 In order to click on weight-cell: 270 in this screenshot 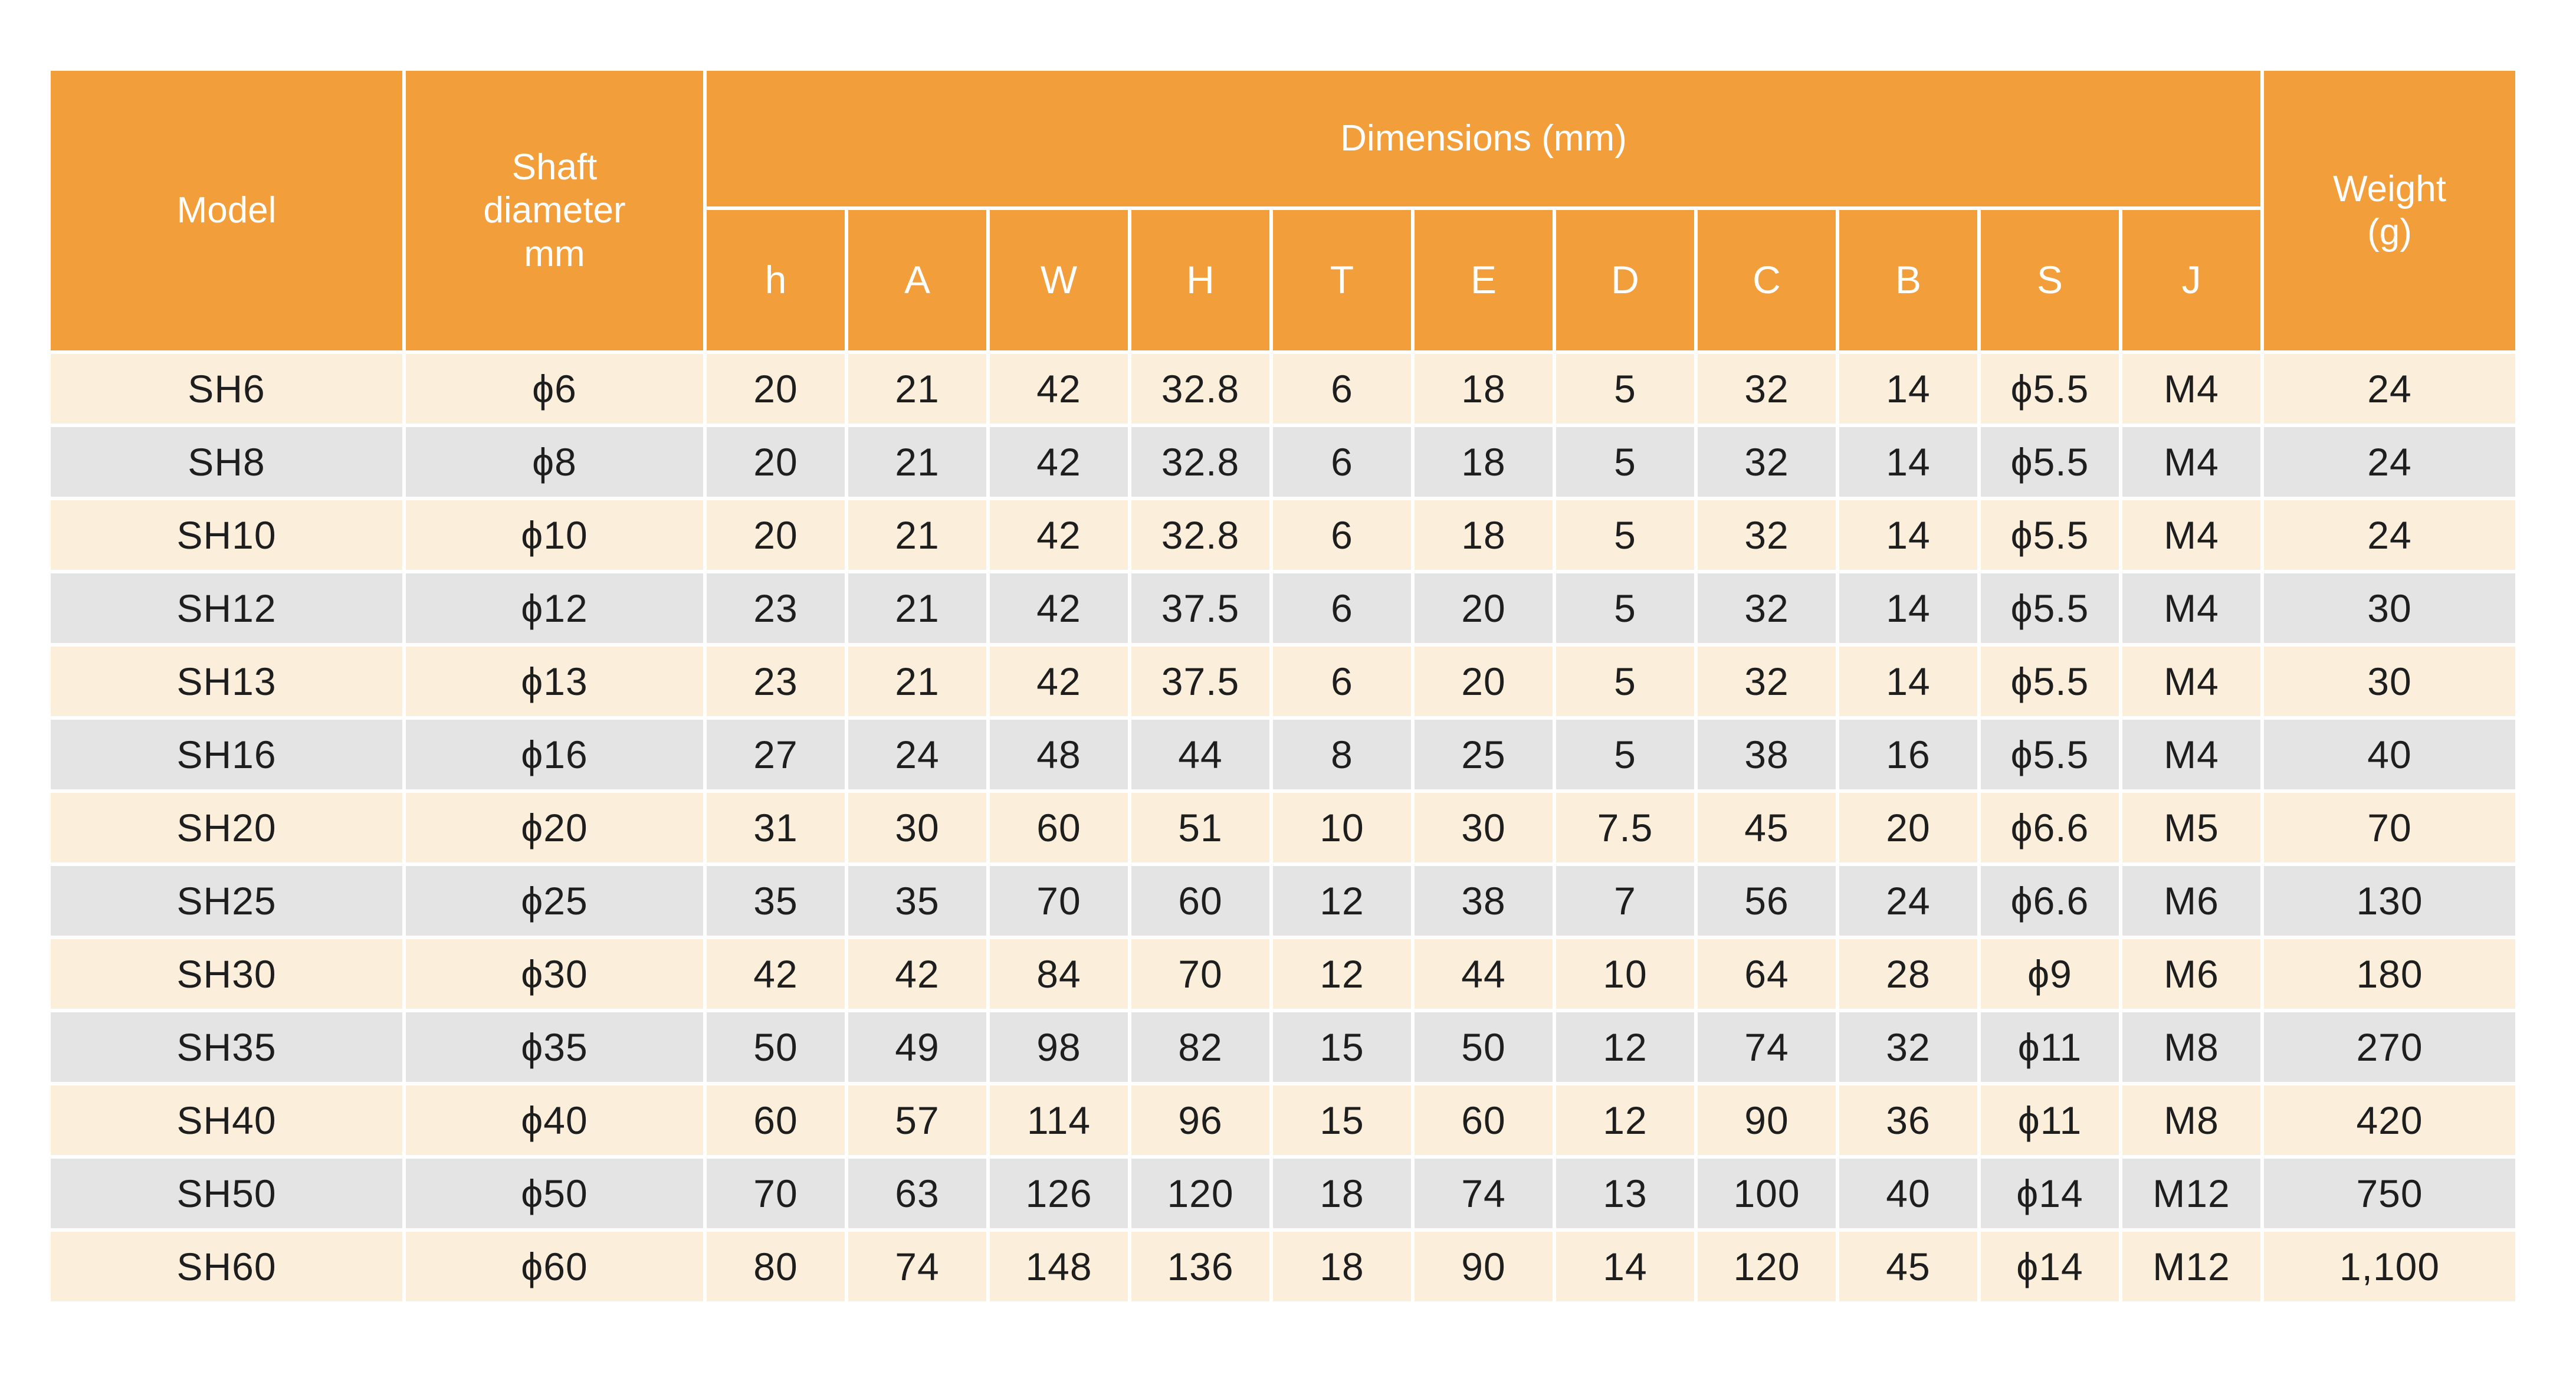, I will do `click(2389, 1047)`.